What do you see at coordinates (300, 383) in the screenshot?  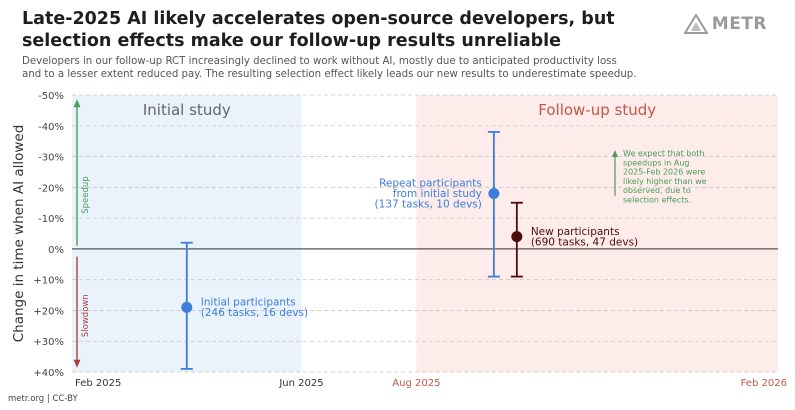 I see `x-tick-label: Jun 2025` at bounding box center [300, 383].